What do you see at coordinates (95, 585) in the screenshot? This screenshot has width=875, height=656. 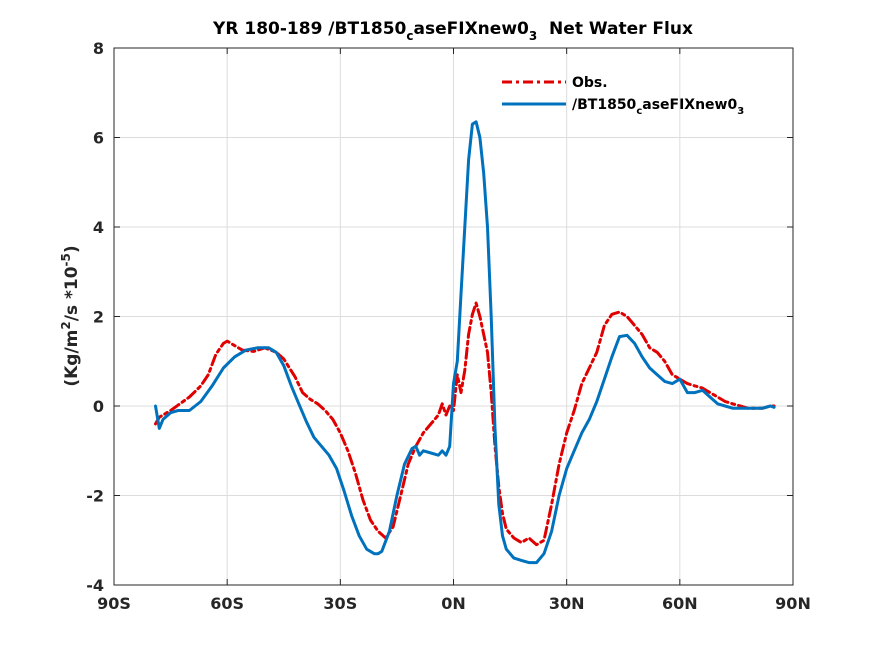 I see `y-tick-label: -4` at bounding box center [95, 585].